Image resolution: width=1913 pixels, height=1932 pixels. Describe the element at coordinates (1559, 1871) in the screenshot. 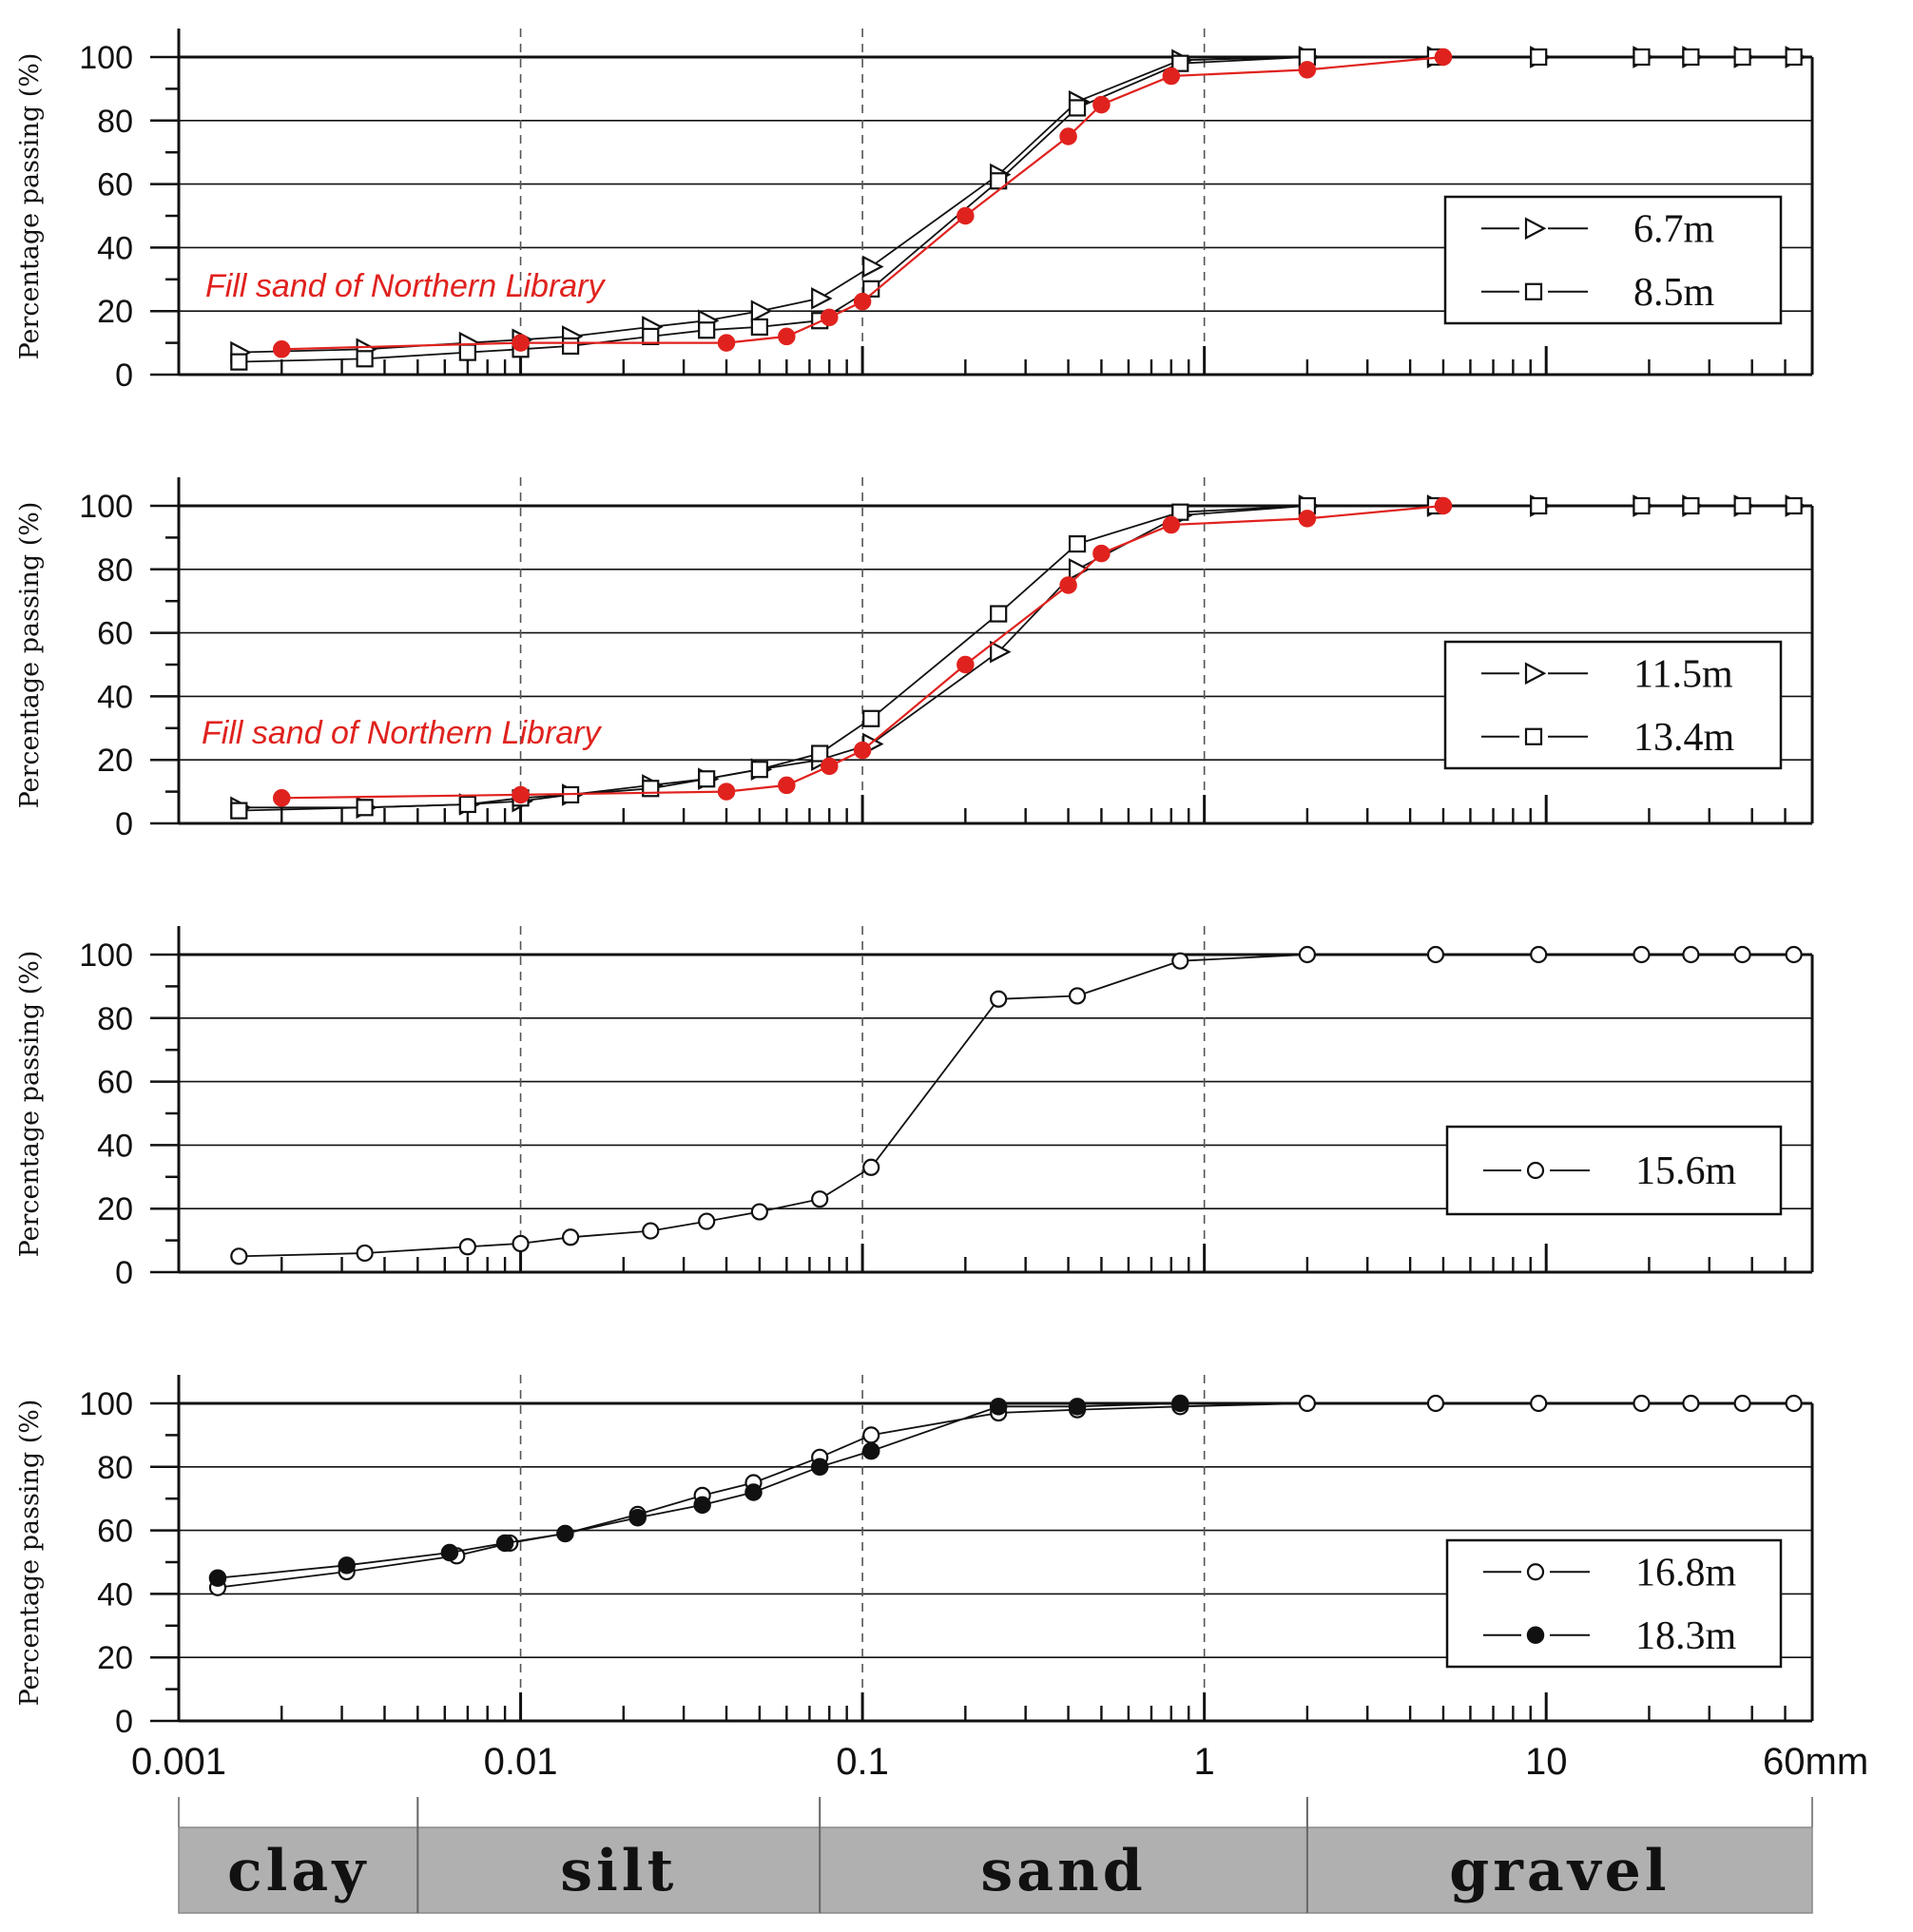

I see `zone-label-gravel: gravel` at that location.